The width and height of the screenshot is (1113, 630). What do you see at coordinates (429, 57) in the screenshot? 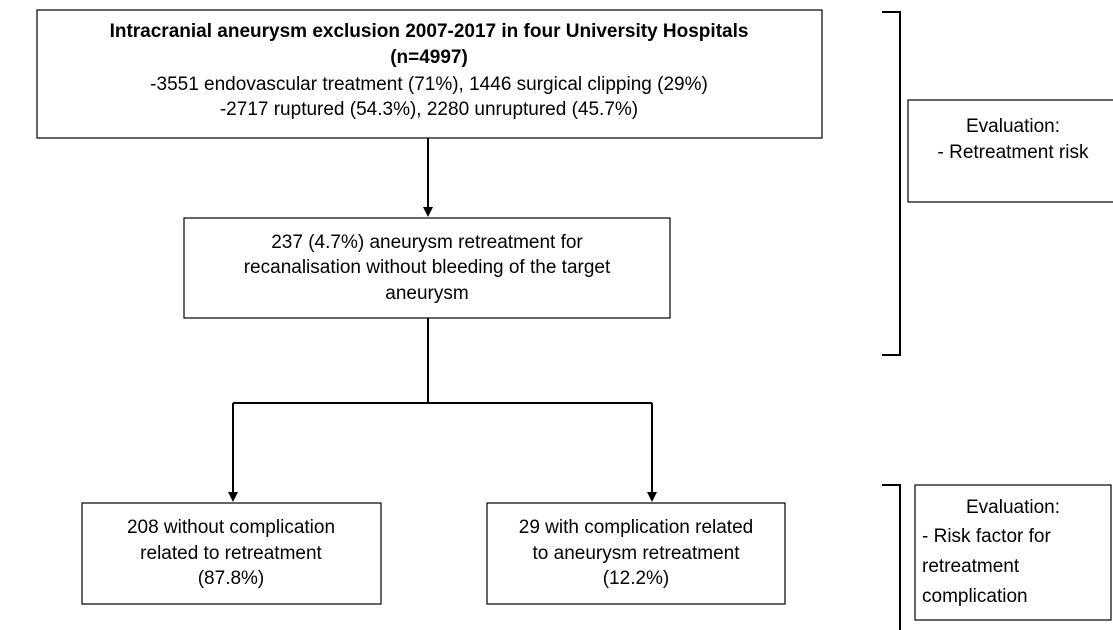
I see `node-title: (n=4997)` at bounding box center [429, 57].